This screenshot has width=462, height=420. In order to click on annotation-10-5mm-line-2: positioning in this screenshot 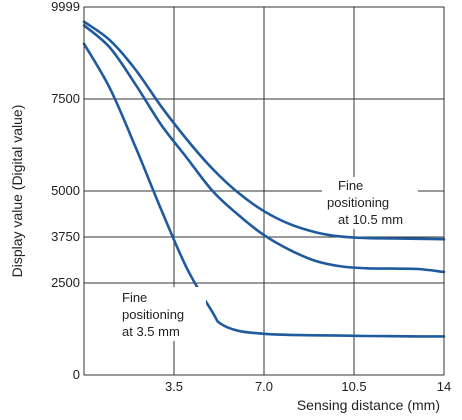, I will do `click(358, 202)`.